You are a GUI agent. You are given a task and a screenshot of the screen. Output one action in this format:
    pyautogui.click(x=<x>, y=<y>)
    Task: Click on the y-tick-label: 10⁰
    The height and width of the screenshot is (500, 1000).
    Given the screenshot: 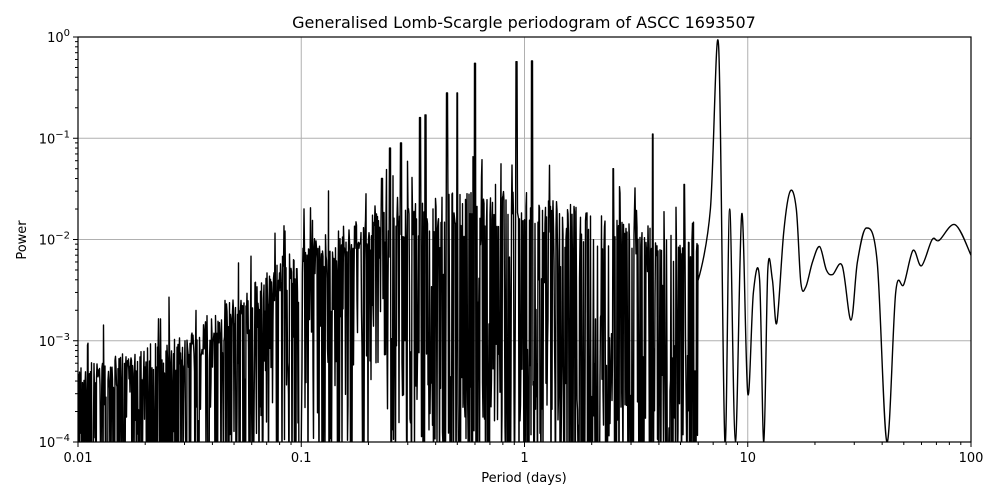 What is the action you would take?
    pyautogui.click(x=58, y=37)
    